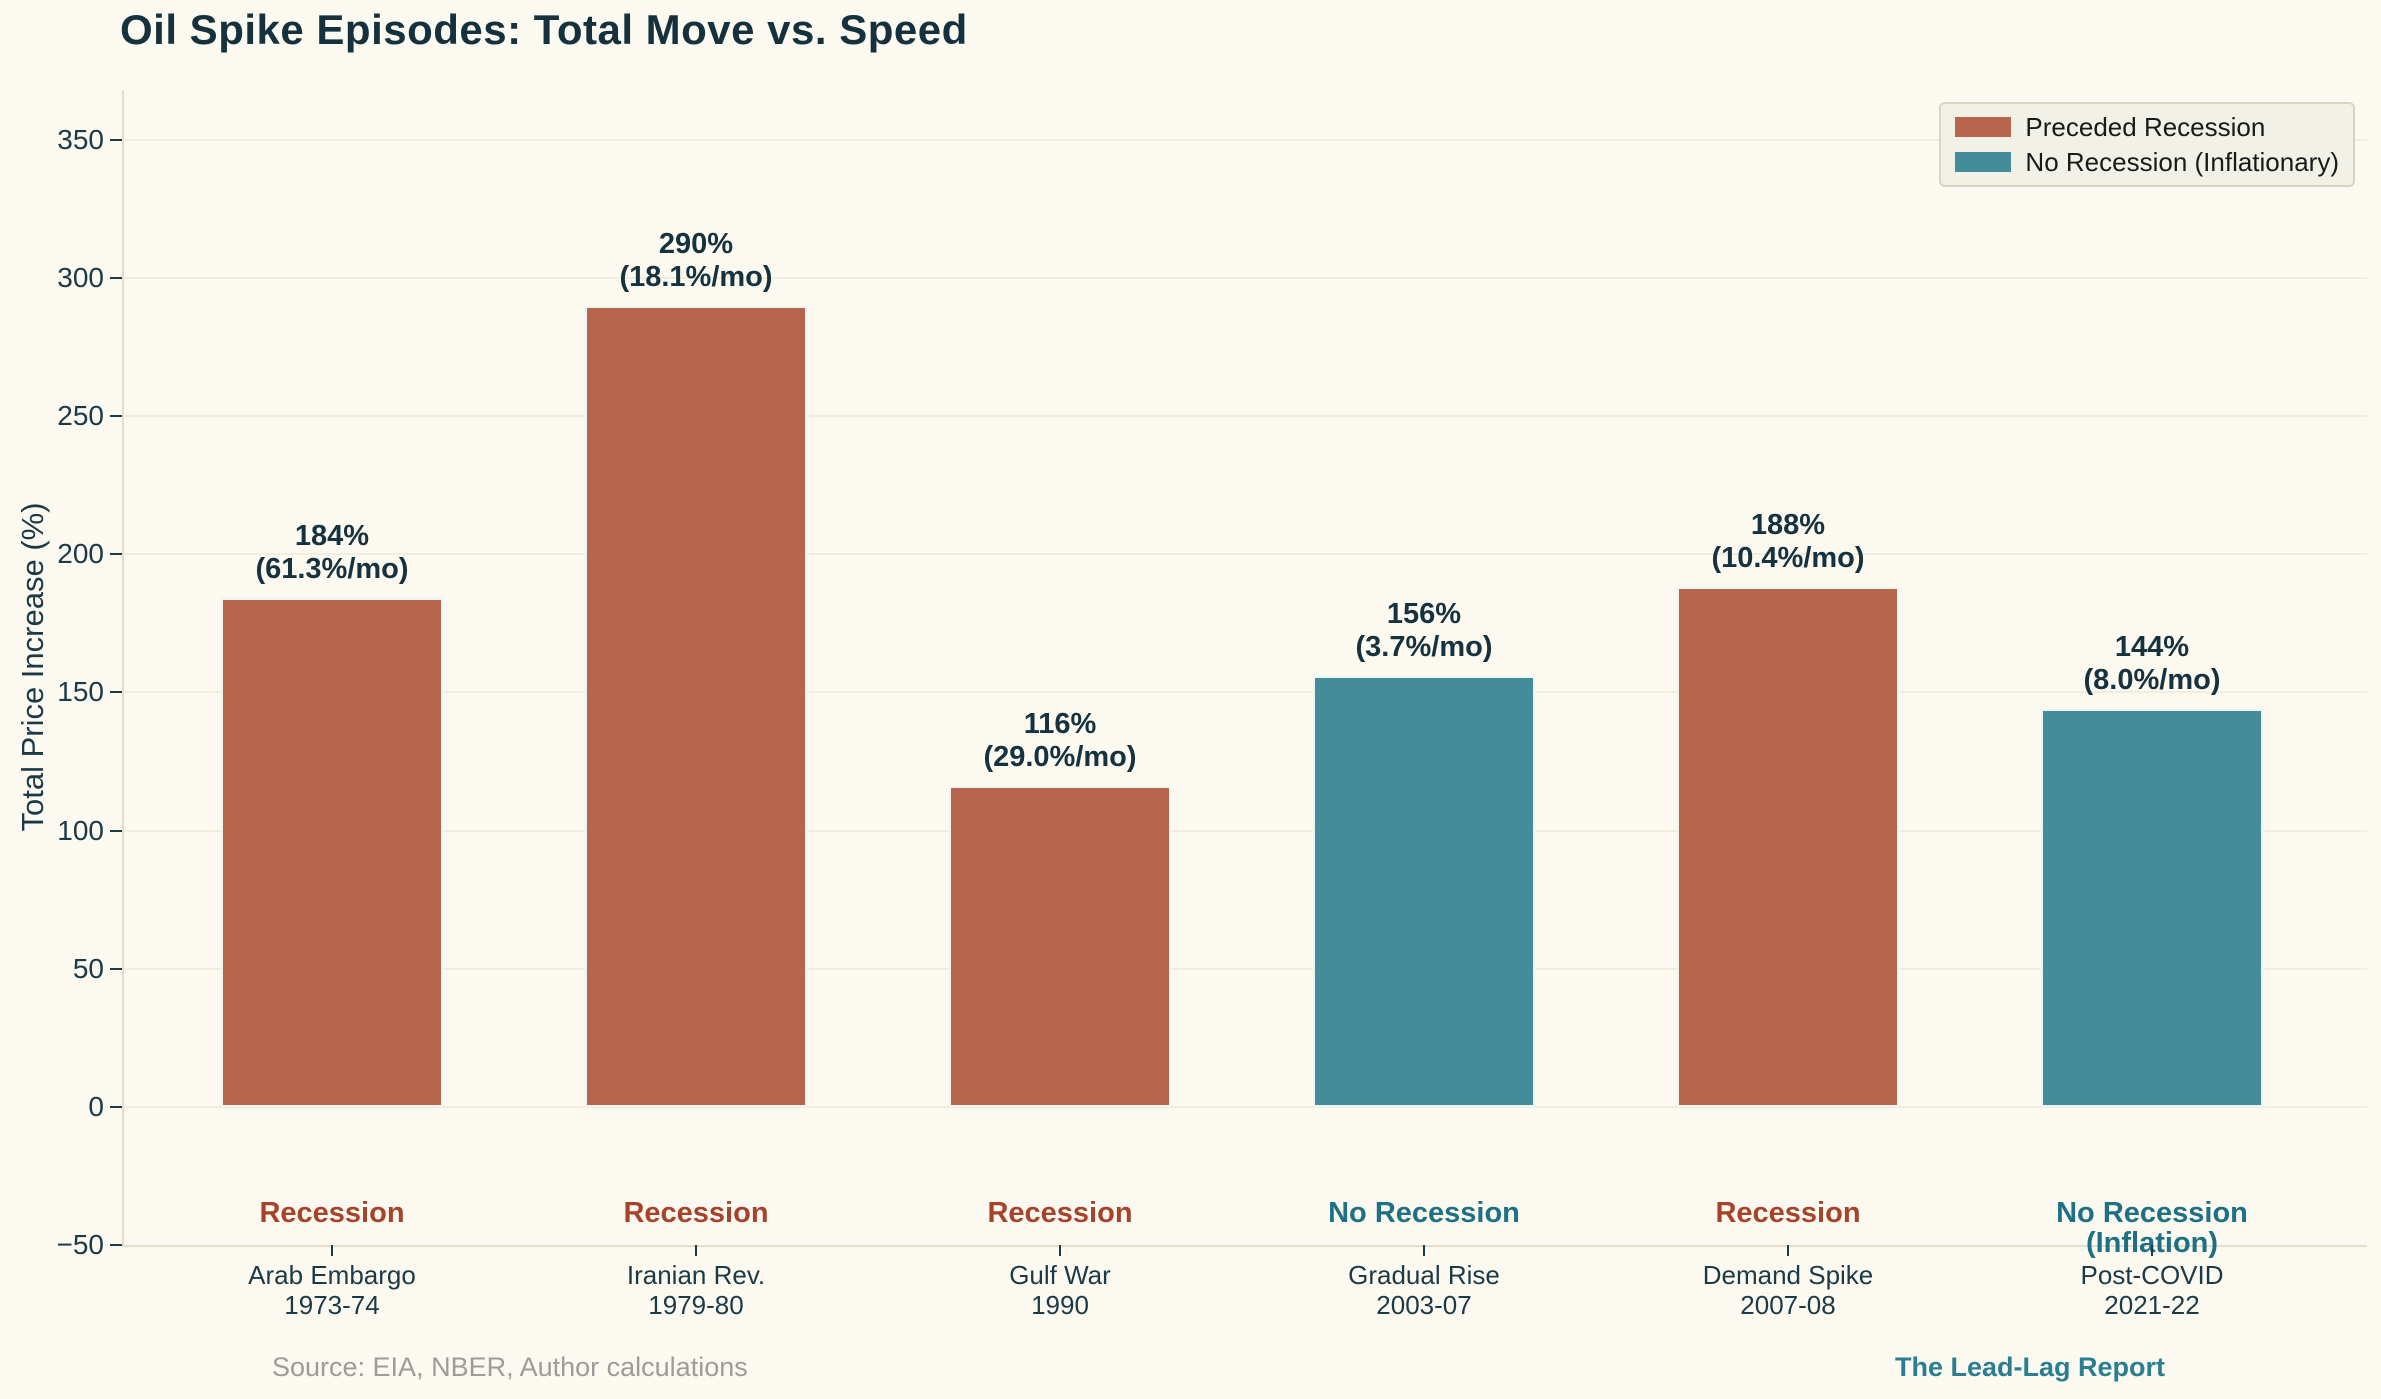 Image resolution: width=2381 pixels, height=1399 pixels. I want to click on bar-value-label: 156% (3.7%/mo), so click(1424, 631).